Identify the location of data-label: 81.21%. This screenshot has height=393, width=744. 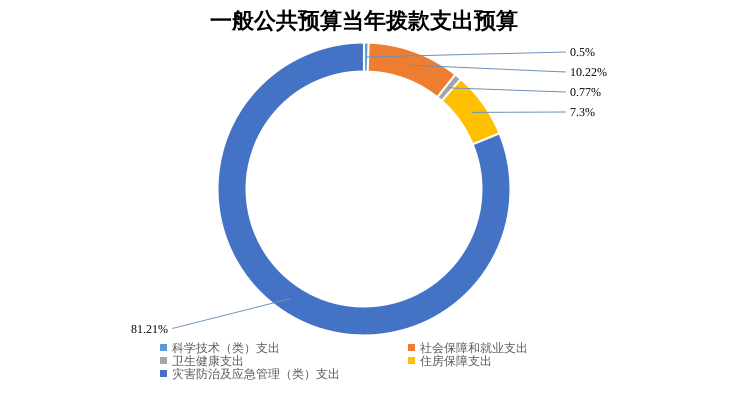
(149, 329).